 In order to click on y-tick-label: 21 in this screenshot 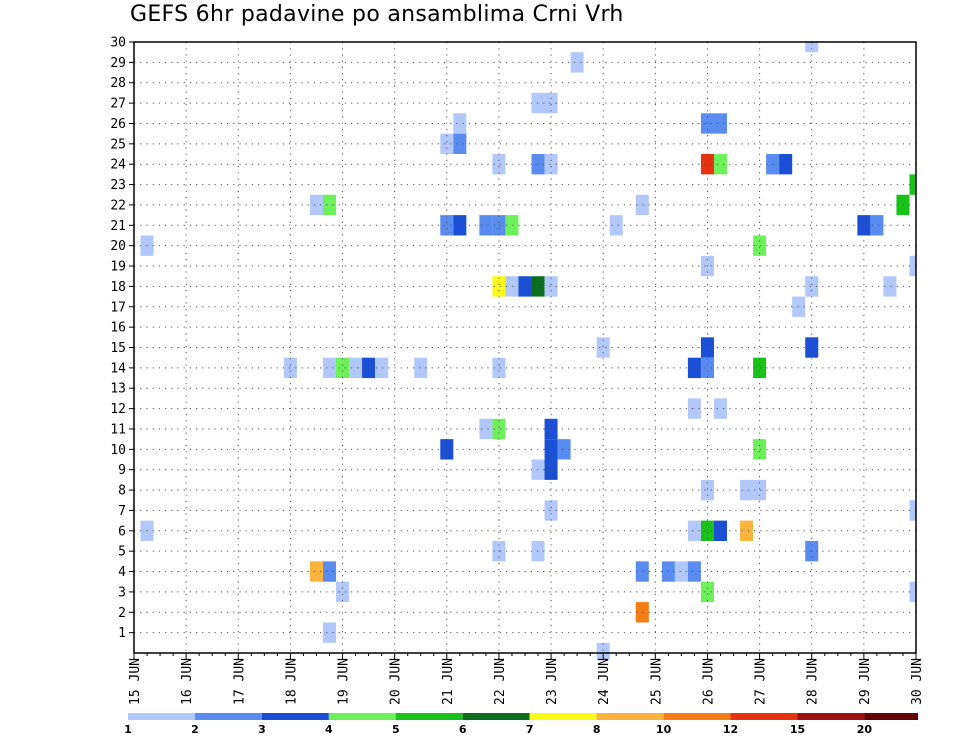, I will do `click(118, 226)`.